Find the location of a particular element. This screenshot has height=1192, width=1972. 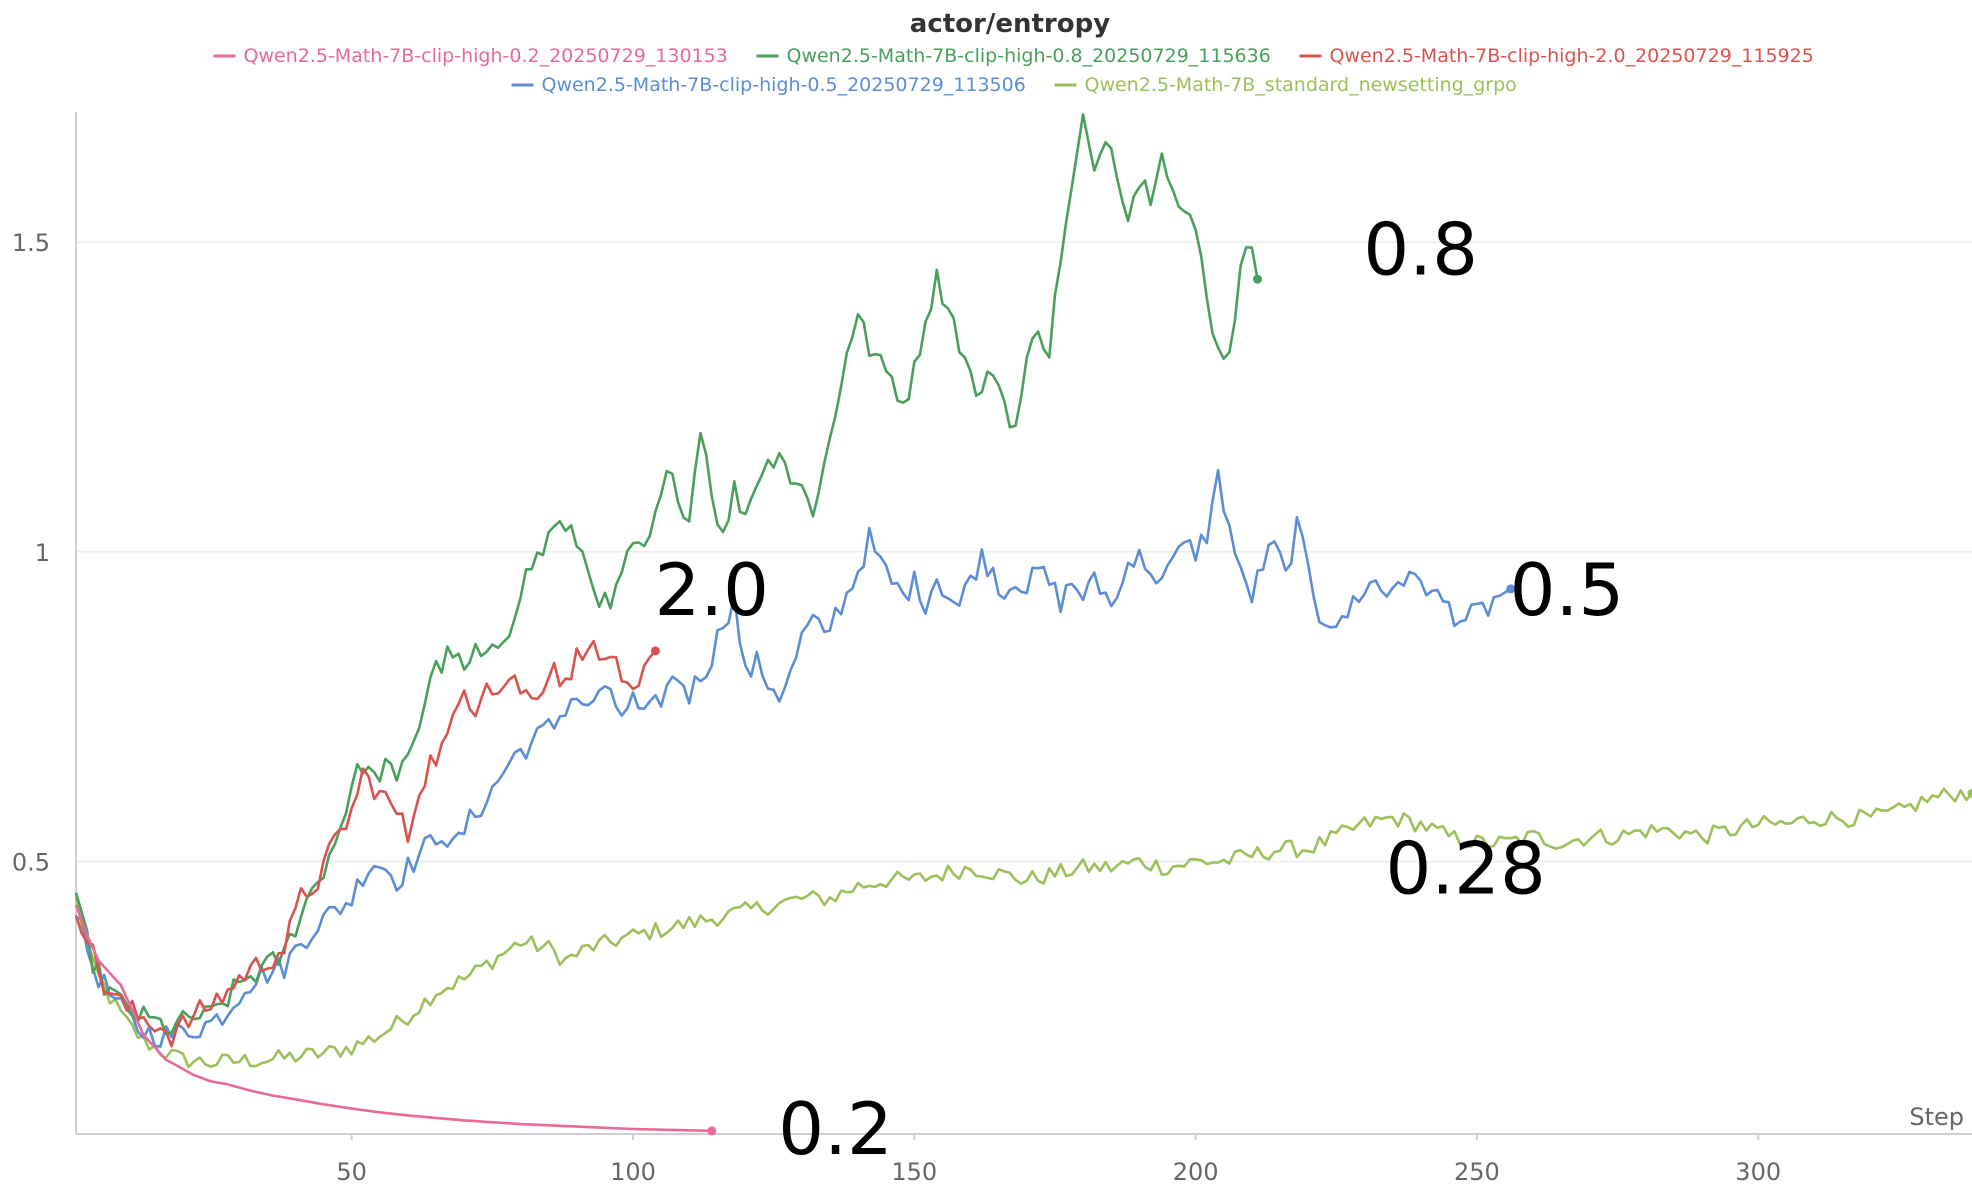

value-annotation: 0.8 is located at coordinates (1420, 249).